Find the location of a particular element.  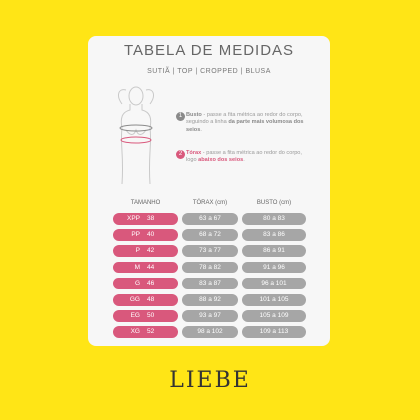

size-pill: PP 40 is located at coordinates (145, 235).